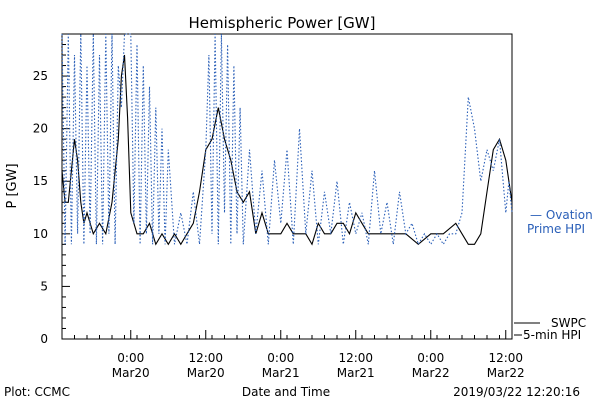 Image resolution: width=600 pixels, height=400 pixels. What do you see at coordinates (556, 229) in the screenshot?
I see `ovation-legend-line2: Prime HPI` at bounding box center [556, 229].